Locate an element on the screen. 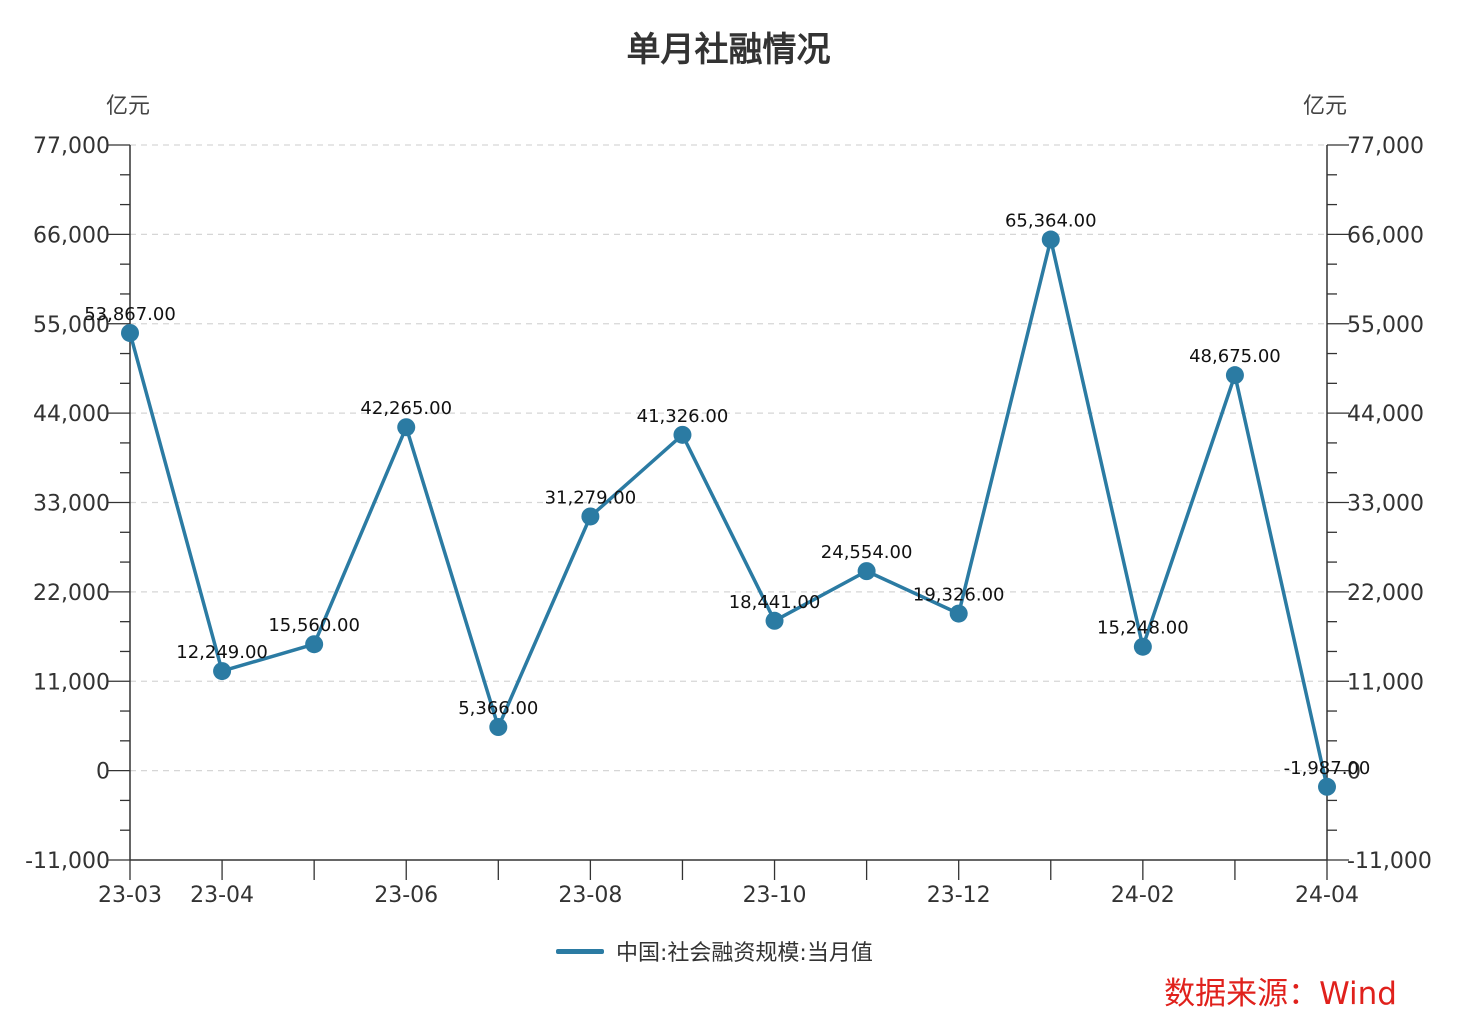  data-label: 65,364.00 is located at coordinates (1051, 221).